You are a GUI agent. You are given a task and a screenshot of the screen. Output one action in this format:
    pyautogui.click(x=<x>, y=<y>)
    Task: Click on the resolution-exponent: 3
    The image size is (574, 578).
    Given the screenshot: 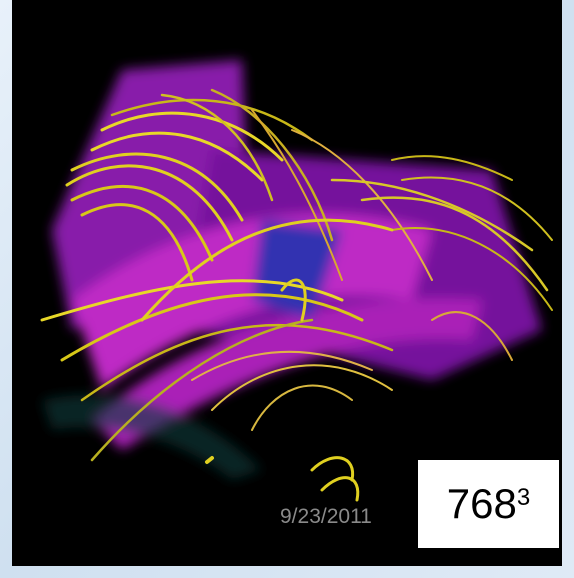 What is the action you would take?
    pyautogui.click(x=523, y=497)
    